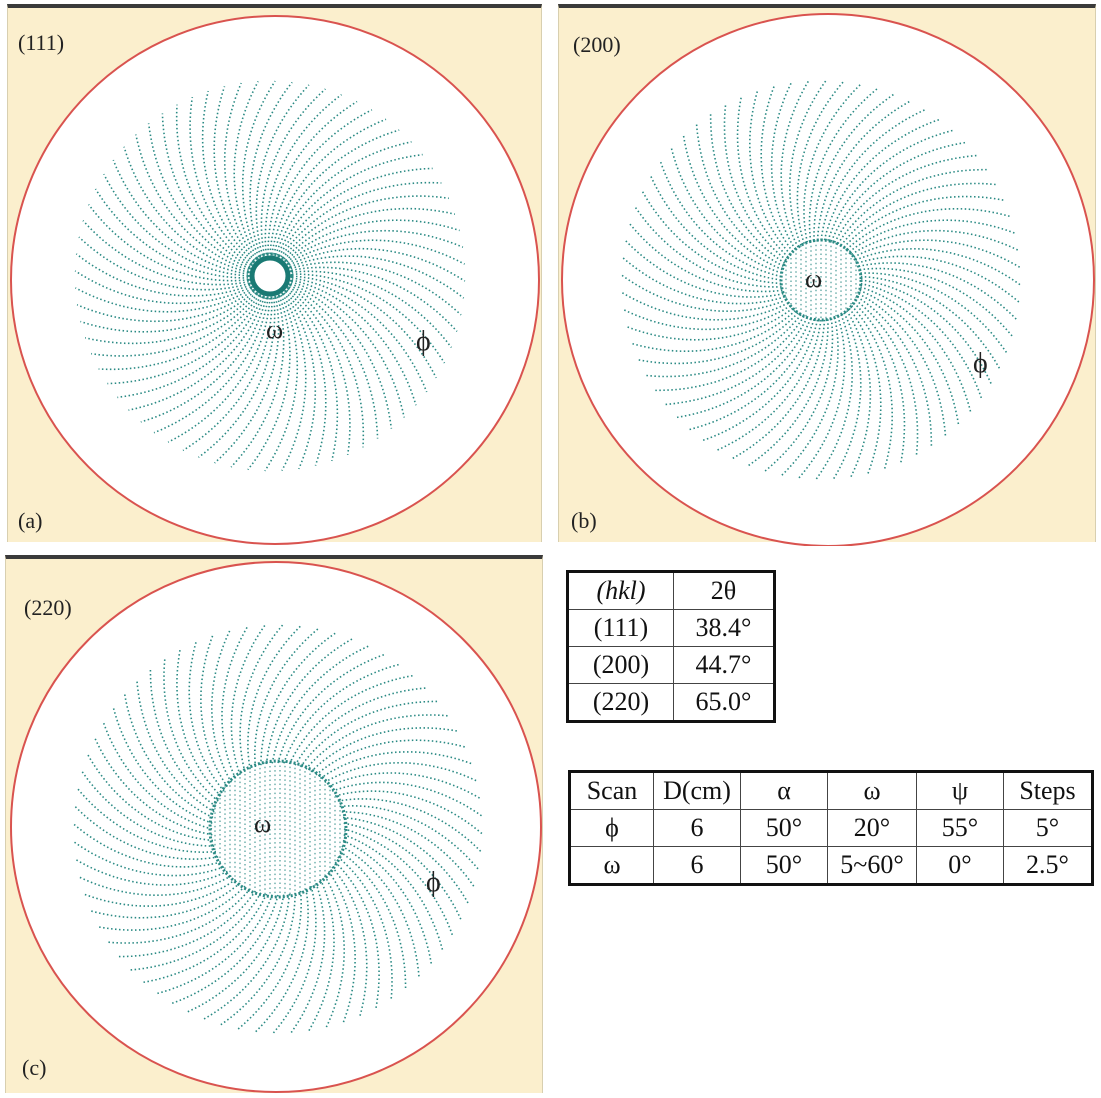  What do you see at coordinates (697, 828) in the screenshot?
I see `cell-distance: 6` at bounding box center [697, 828].